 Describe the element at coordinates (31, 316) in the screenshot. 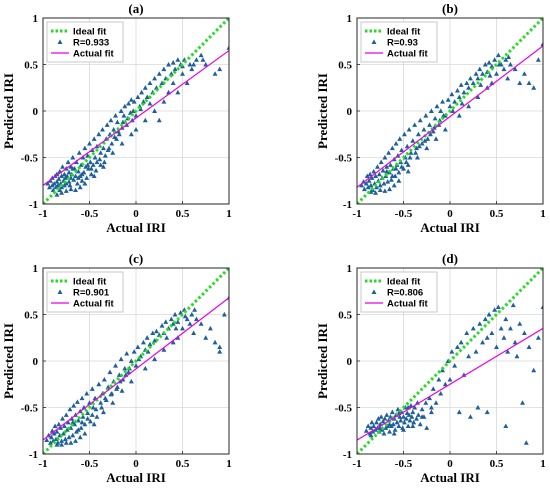

I see `y-tick-label: 0.5` at that location.